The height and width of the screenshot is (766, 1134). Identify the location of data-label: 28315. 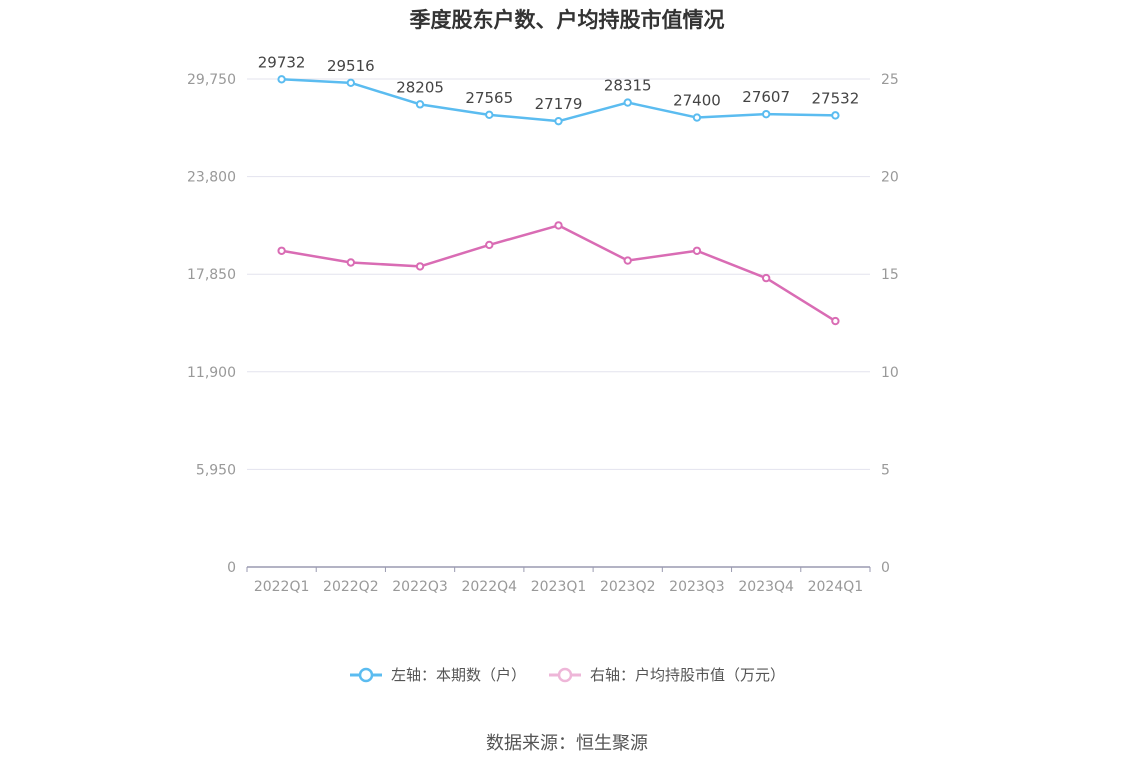
(628, 86).